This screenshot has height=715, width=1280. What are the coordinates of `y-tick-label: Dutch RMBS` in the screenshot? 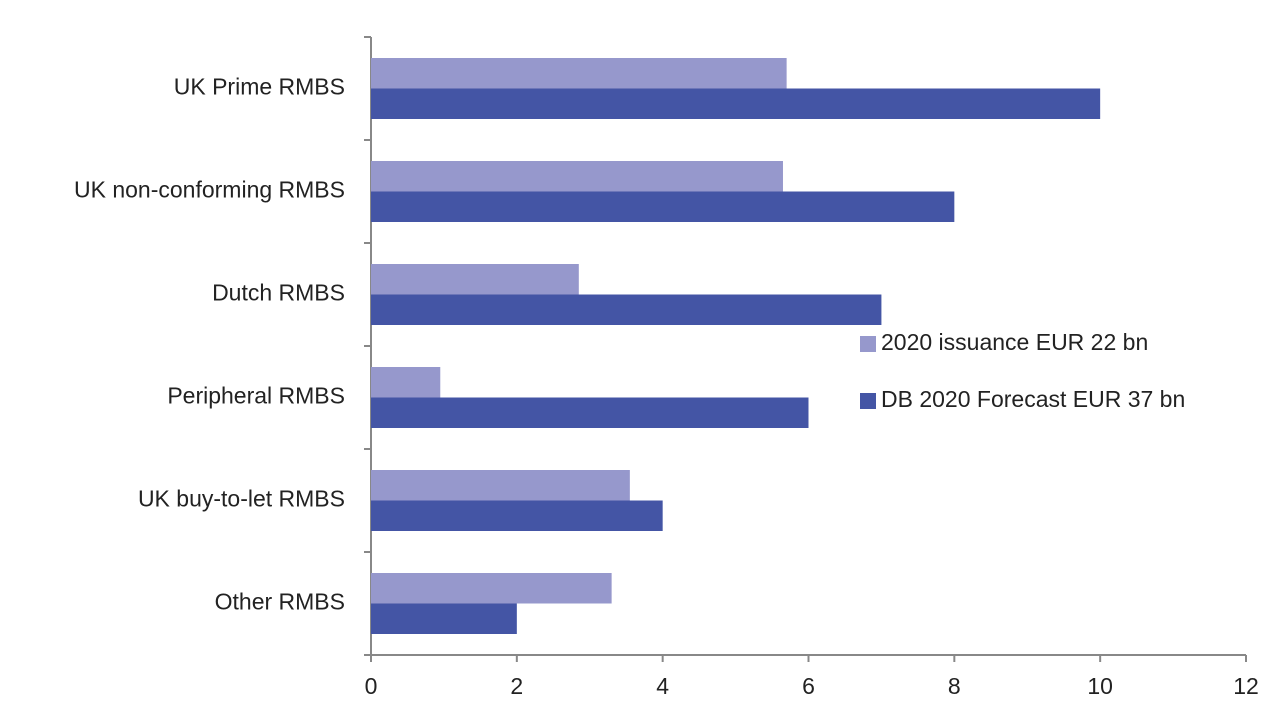 It's located at (278, 293).